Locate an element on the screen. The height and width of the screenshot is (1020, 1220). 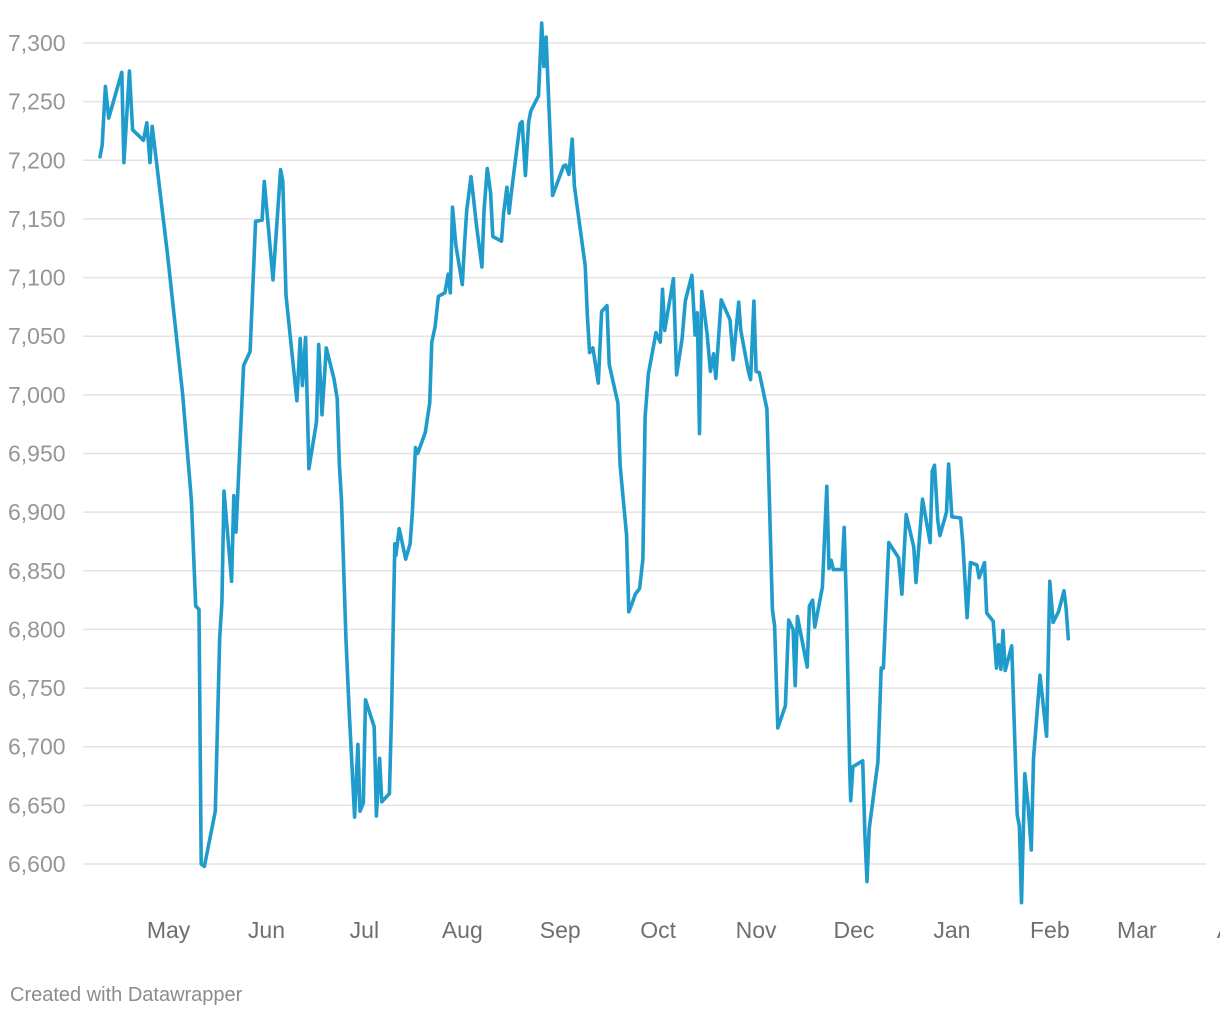
x-tick-label: Jul is located at coordinates (364, 930).